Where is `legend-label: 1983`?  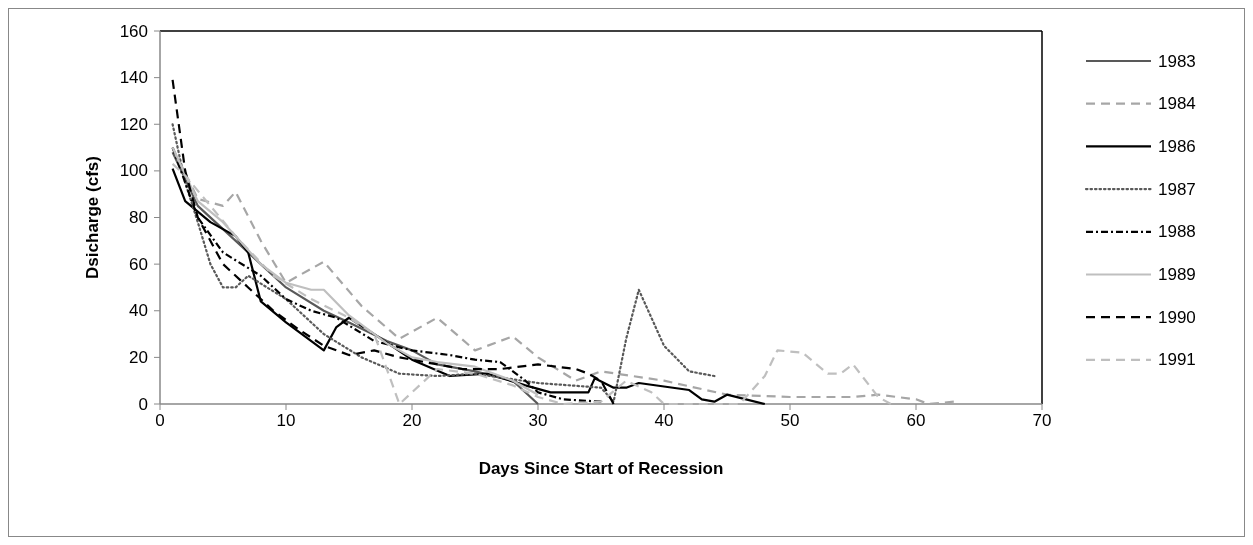 legend-label: 1983 is located at coordinates (1177, 61).